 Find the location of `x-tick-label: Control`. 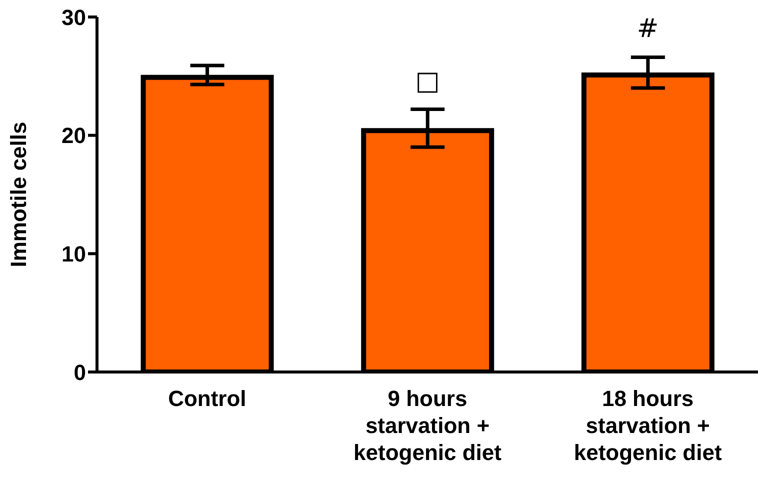

x-tick-label: Control is located at coordinates (207, 398).